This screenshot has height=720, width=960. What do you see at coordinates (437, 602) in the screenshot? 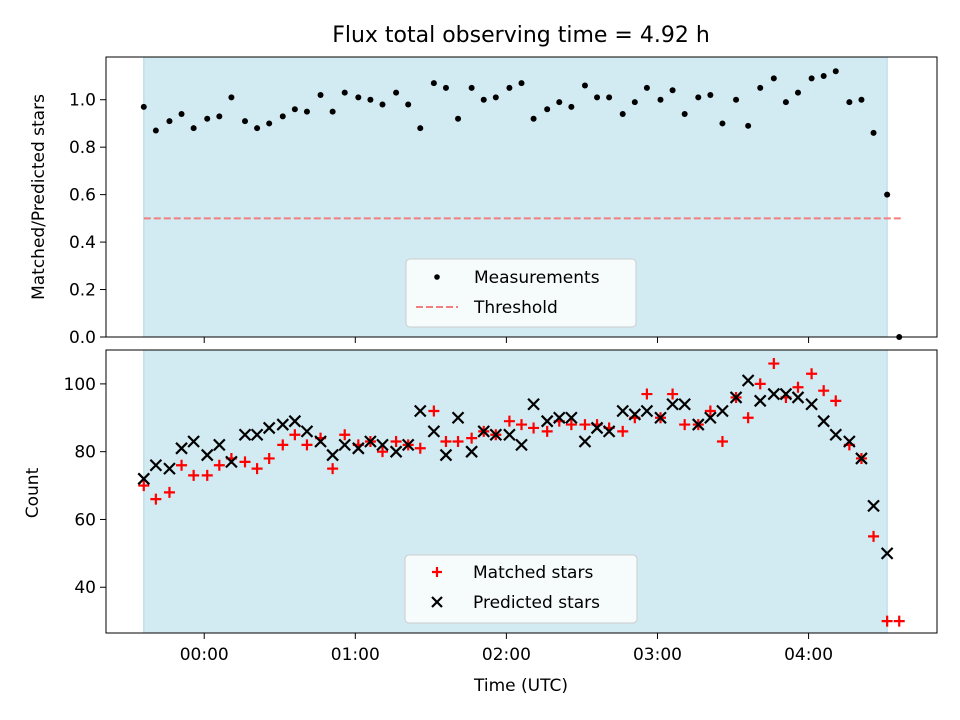
I see `legend-x-icon` at bounding box center [437, 602].